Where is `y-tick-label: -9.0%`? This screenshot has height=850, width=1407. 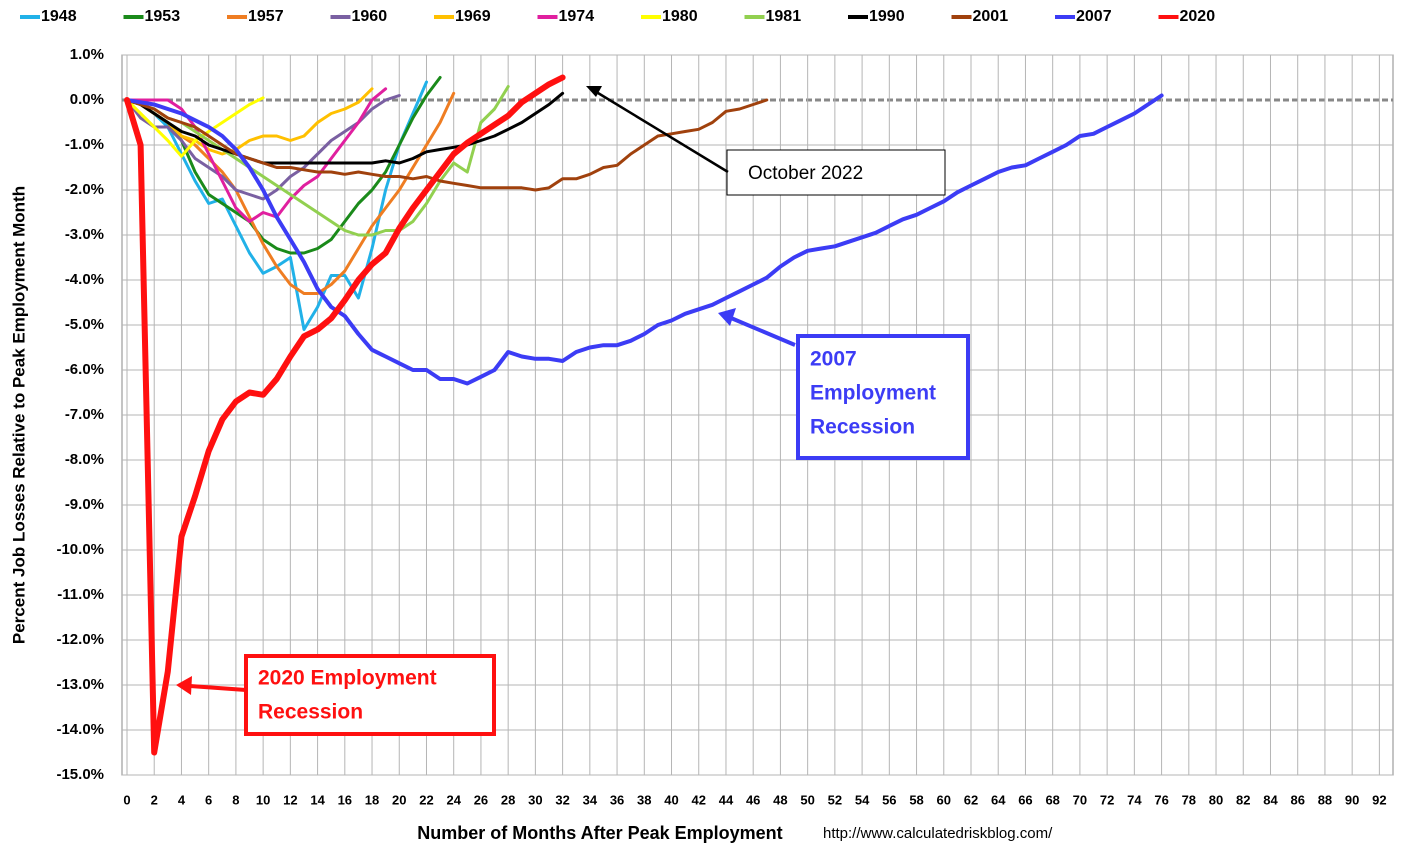 y-tick-label: -9.0% is located at coordinates (84, 504).